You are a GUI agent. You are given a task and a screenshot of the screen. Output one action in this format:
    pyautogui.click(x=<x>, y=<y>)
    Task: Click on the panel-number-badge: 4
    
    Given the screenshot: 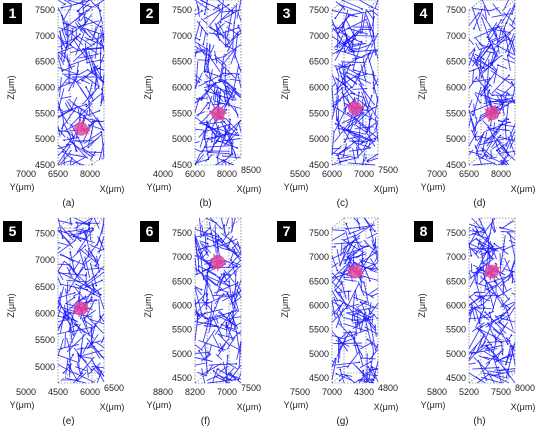 What is the action you would take?
    pyautogui.click(x=423, y=13)
    